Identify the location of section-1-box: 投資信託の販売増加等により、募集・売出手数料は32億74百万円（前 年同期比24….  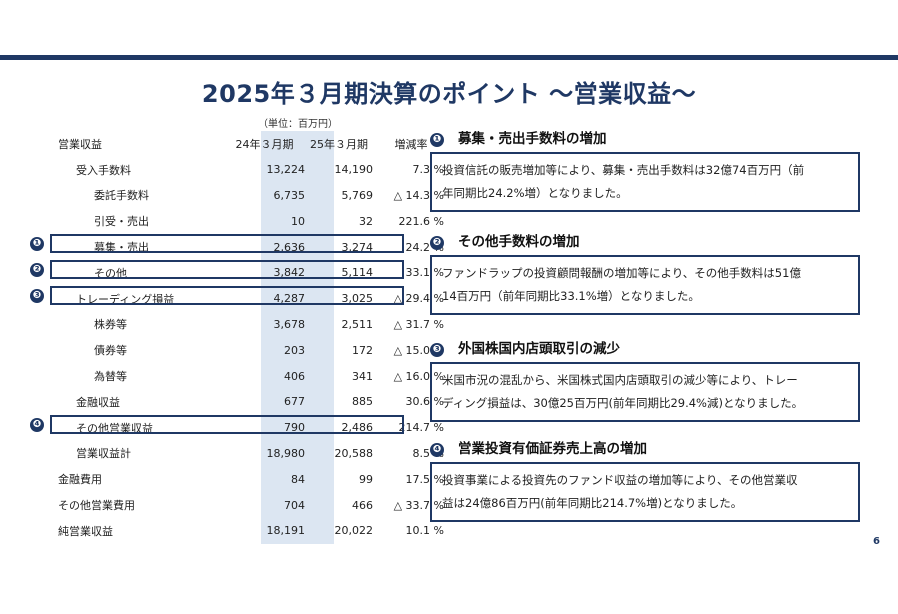
(645, 182).